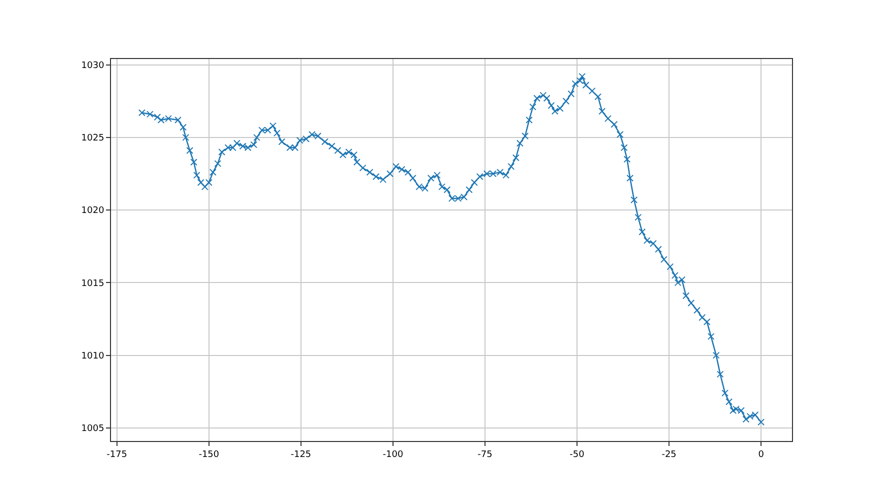 Image resolution: width=880 pixels, height=495 pixels. I want to click on y-tick-label: 1025, so click(92, 139).